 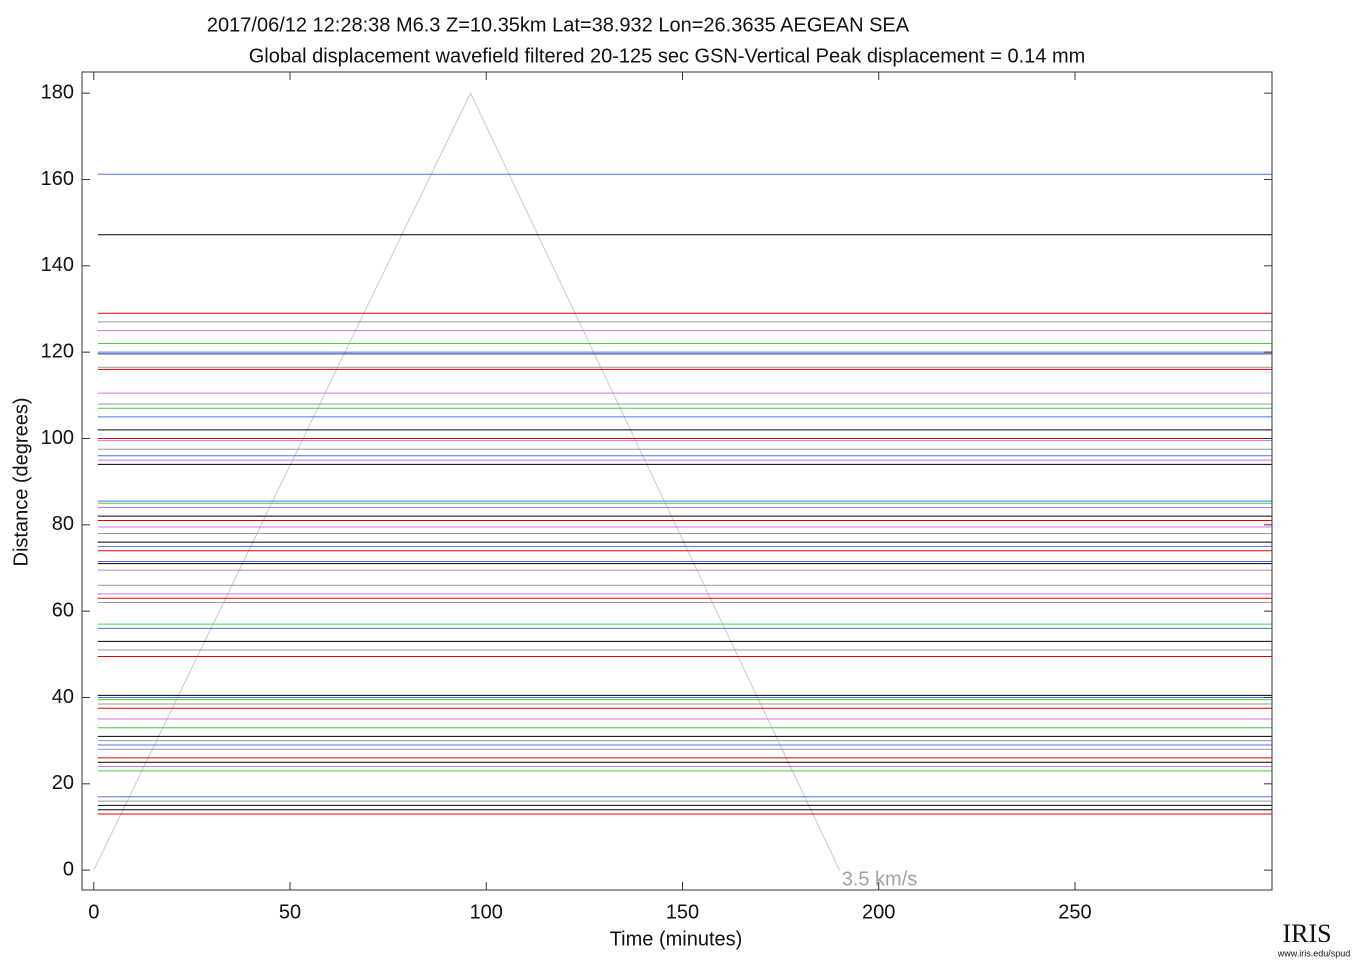 What do you see at coordinates (682, 912) in the screenshot?
I see `x-tick-label: 150` at bounding box center [682, 912].